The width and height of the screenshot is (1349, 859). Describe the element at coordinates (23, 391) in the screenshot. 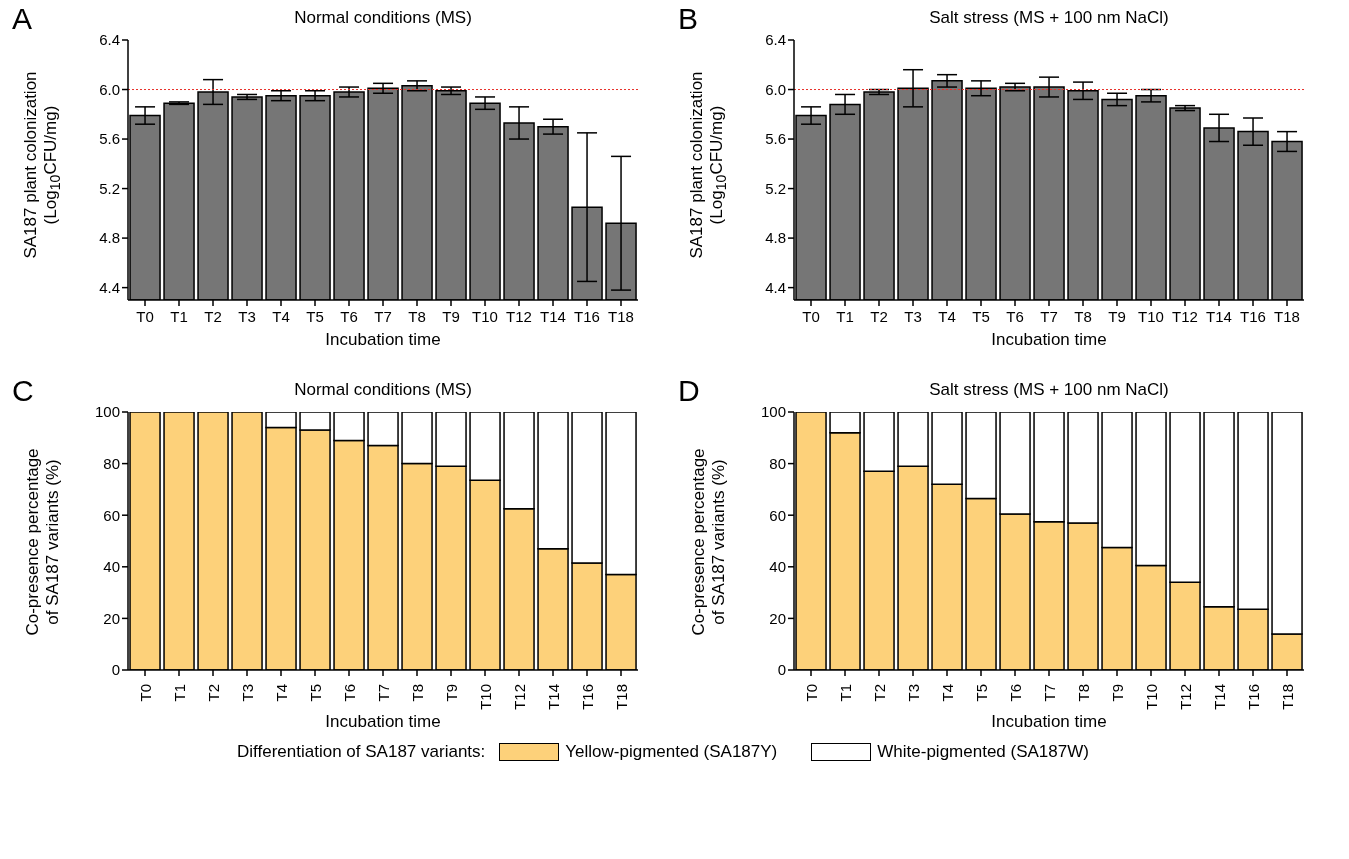

I see `text: C` at that location.